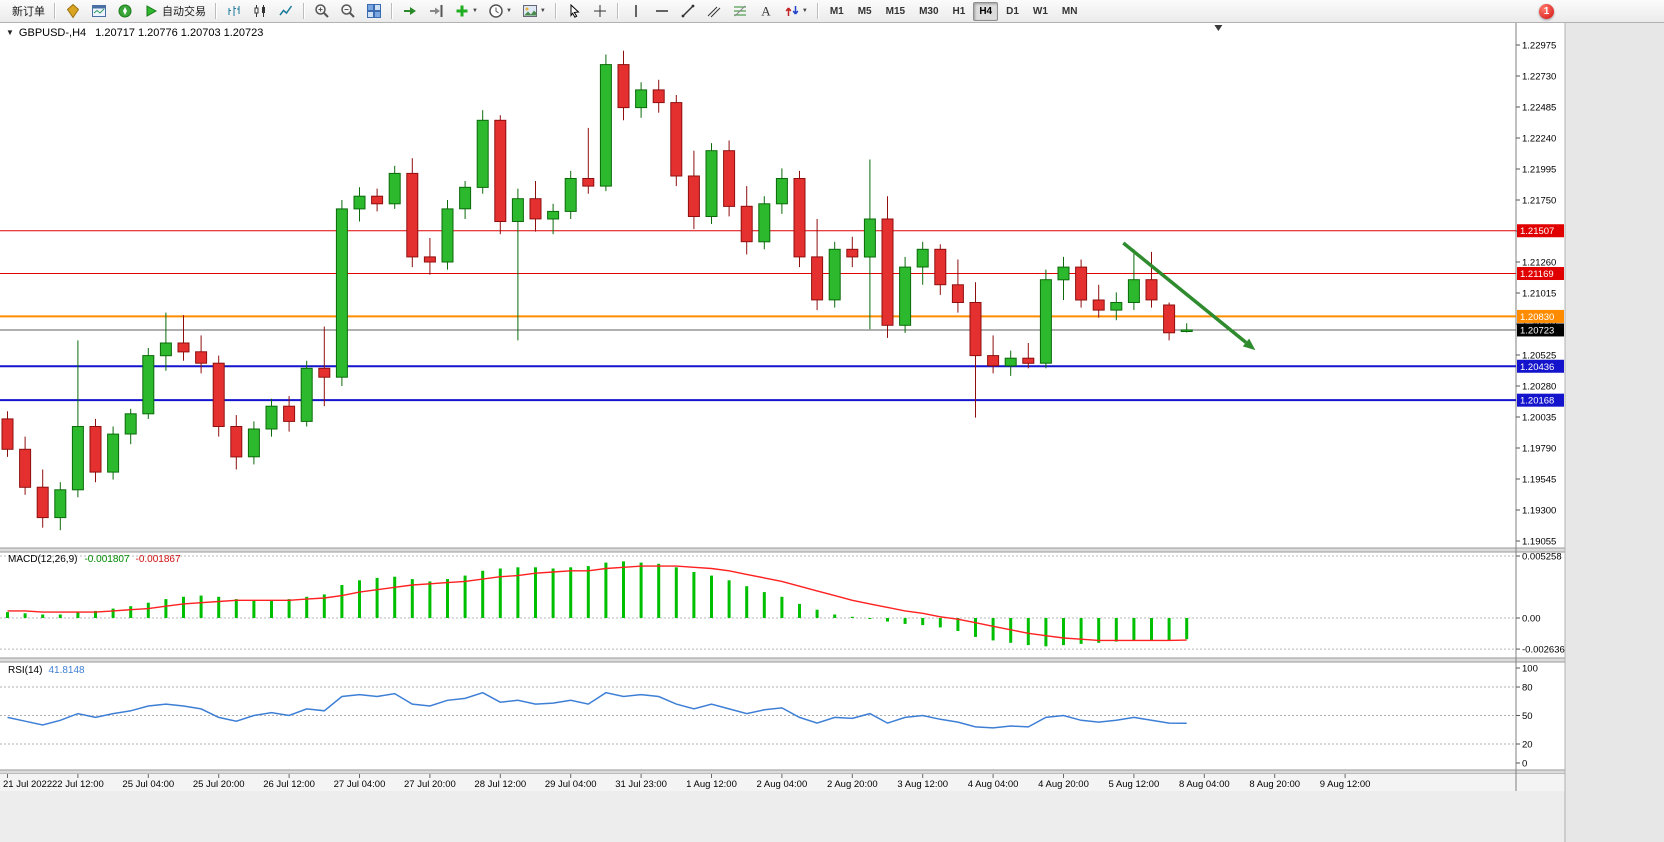 The height and width of the screenshot is (842, 1664). I want to click on candlestick-chart-button, so click(260, 11).